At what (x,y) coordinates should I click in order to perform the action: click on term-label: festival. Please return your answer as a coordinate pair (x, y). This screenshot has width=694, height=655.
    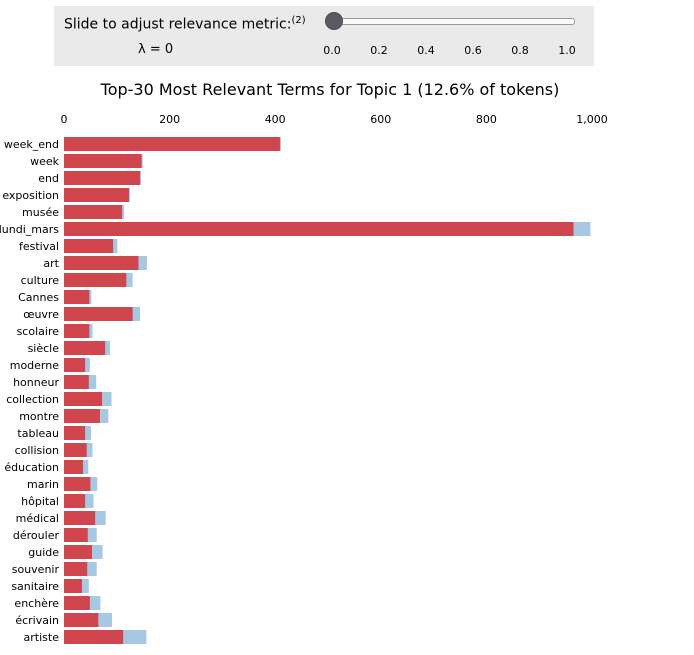
    Looking at the image, I should click on (39, 246).